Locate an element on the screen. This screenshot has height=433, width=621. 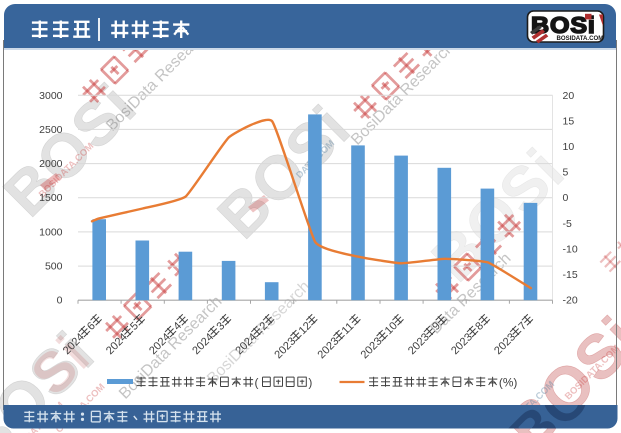
svg-text: -10 is located at coordinates (570, 250).